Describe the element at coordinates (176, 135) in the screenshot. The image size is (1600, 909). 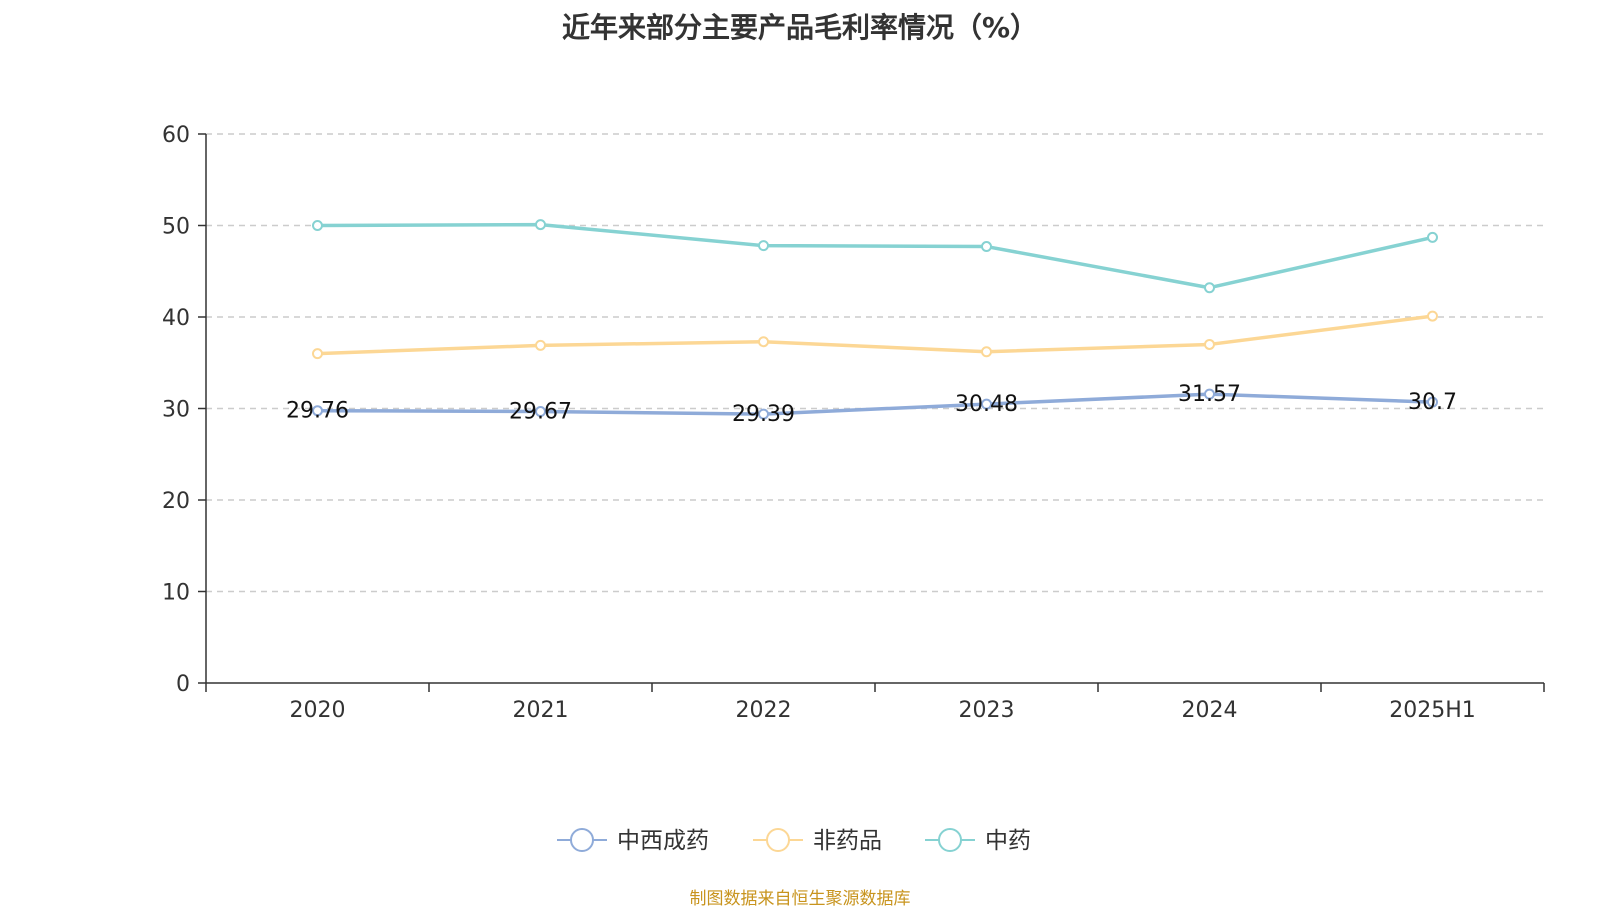
I see `y-tick-label: 60` at that location.